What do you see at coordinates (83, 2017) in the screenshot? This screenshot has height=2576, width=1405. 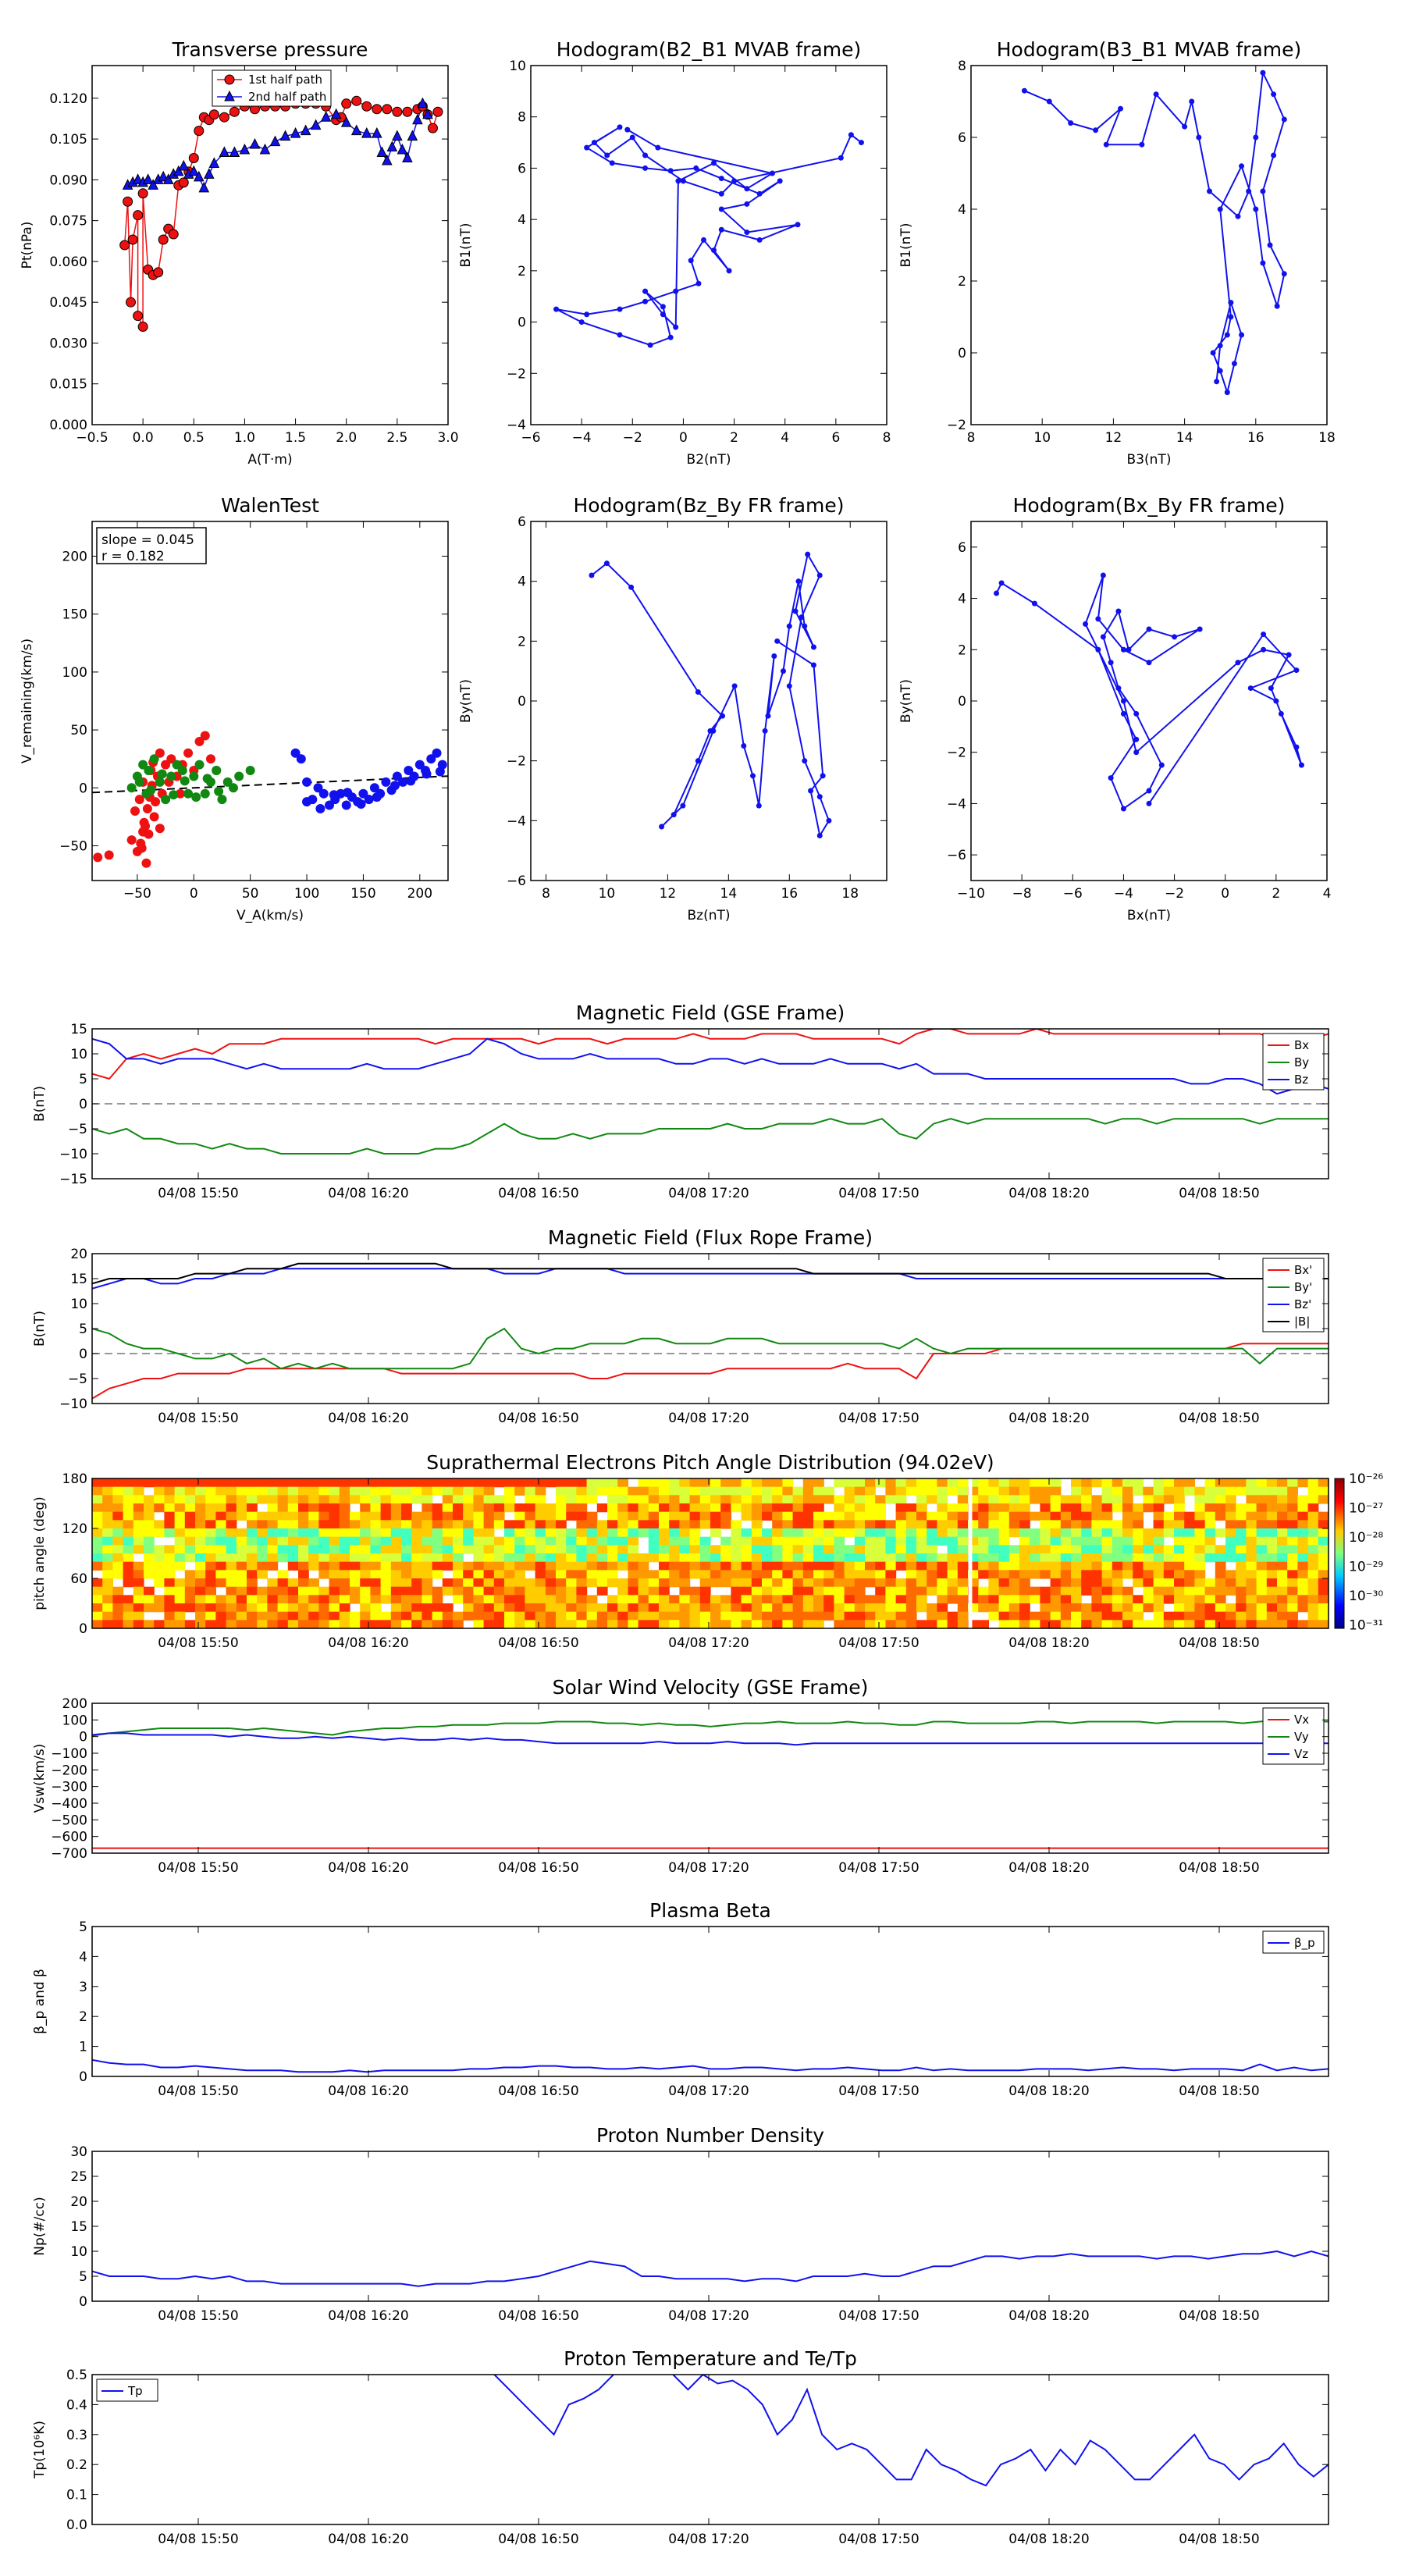 I see `ts5-ytick-label: 2` at bounding box center [83, 2017].